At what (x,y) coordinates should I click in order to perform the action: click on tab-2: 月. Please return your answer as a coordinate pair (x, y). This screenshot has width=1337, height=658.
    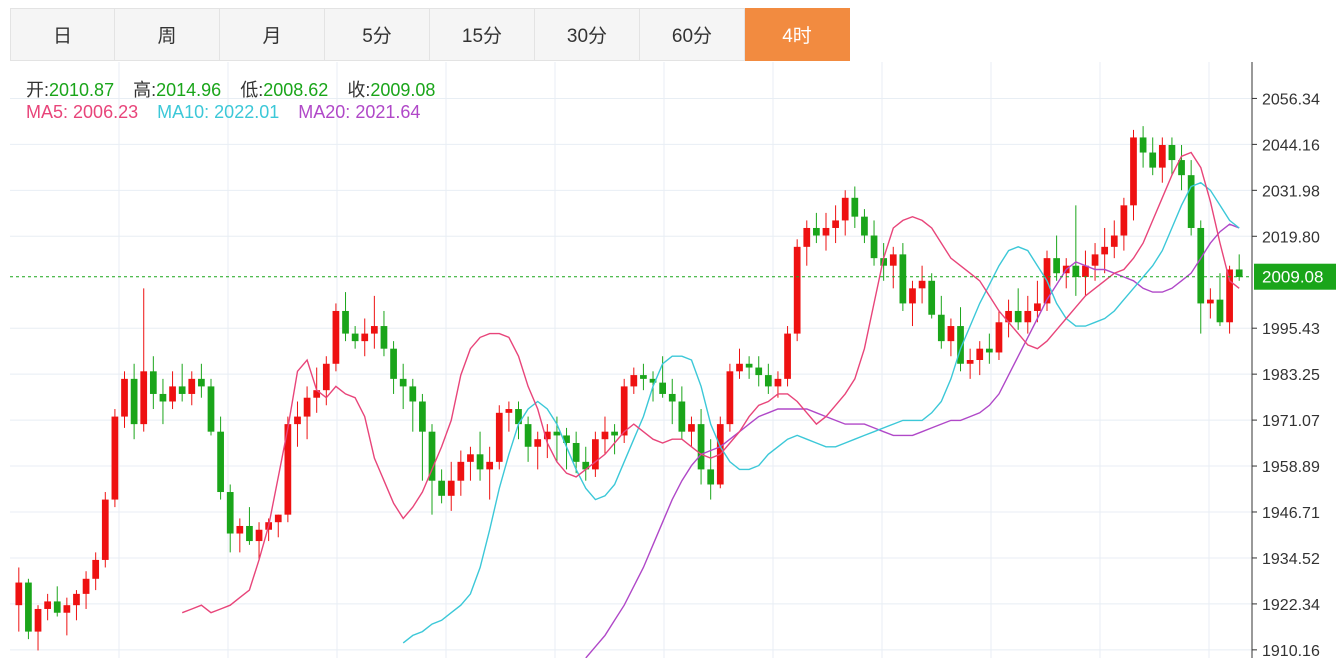
    Looking at the image, I should click on (272, 34).